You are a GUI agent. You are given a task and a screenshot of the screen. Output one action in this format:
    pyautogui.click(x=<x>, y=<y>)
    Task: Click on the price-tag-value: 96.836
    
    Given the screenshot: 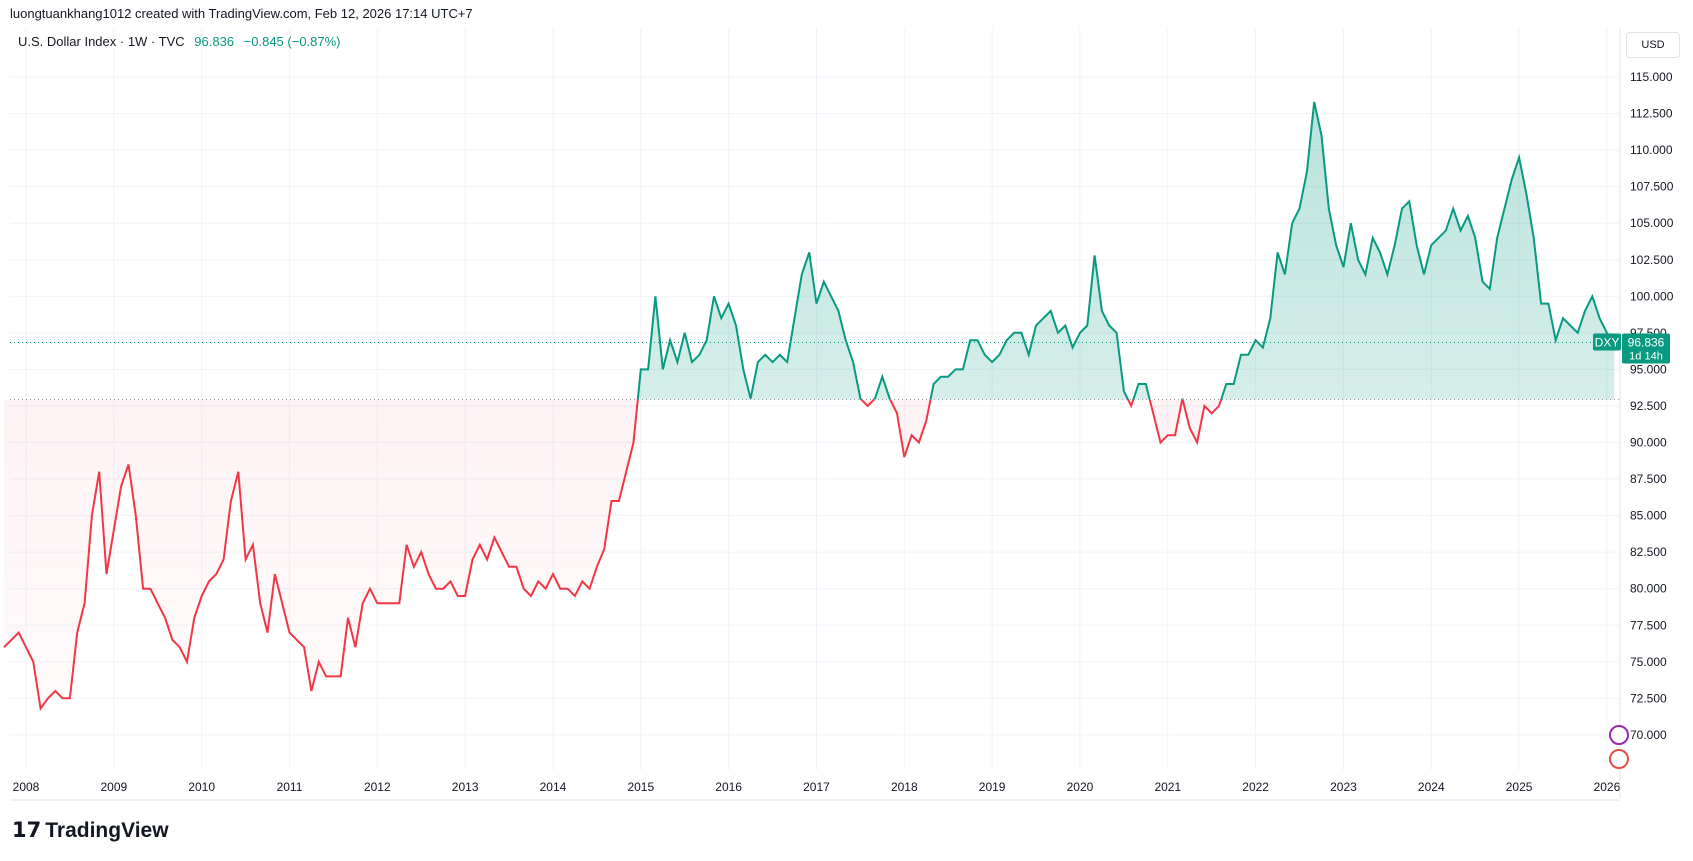 What is the action you would take?
    pyautogui.click(x=1646, y=343)
    